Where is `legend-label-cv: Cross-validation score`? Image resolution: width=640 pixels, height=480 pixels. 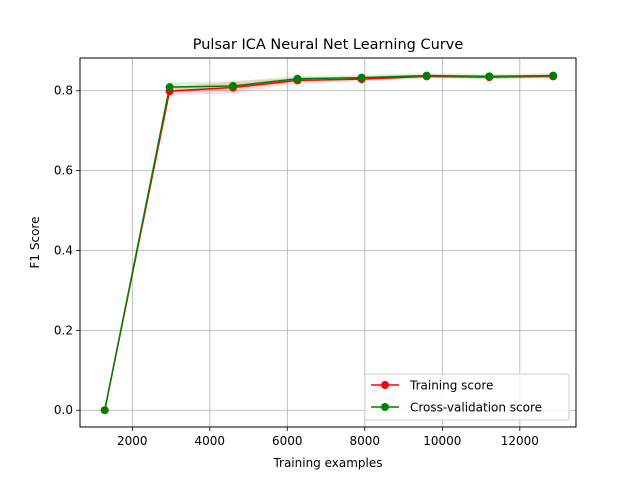
legend-label-cv: Cross-validation score is located at coordinates (476, 408).